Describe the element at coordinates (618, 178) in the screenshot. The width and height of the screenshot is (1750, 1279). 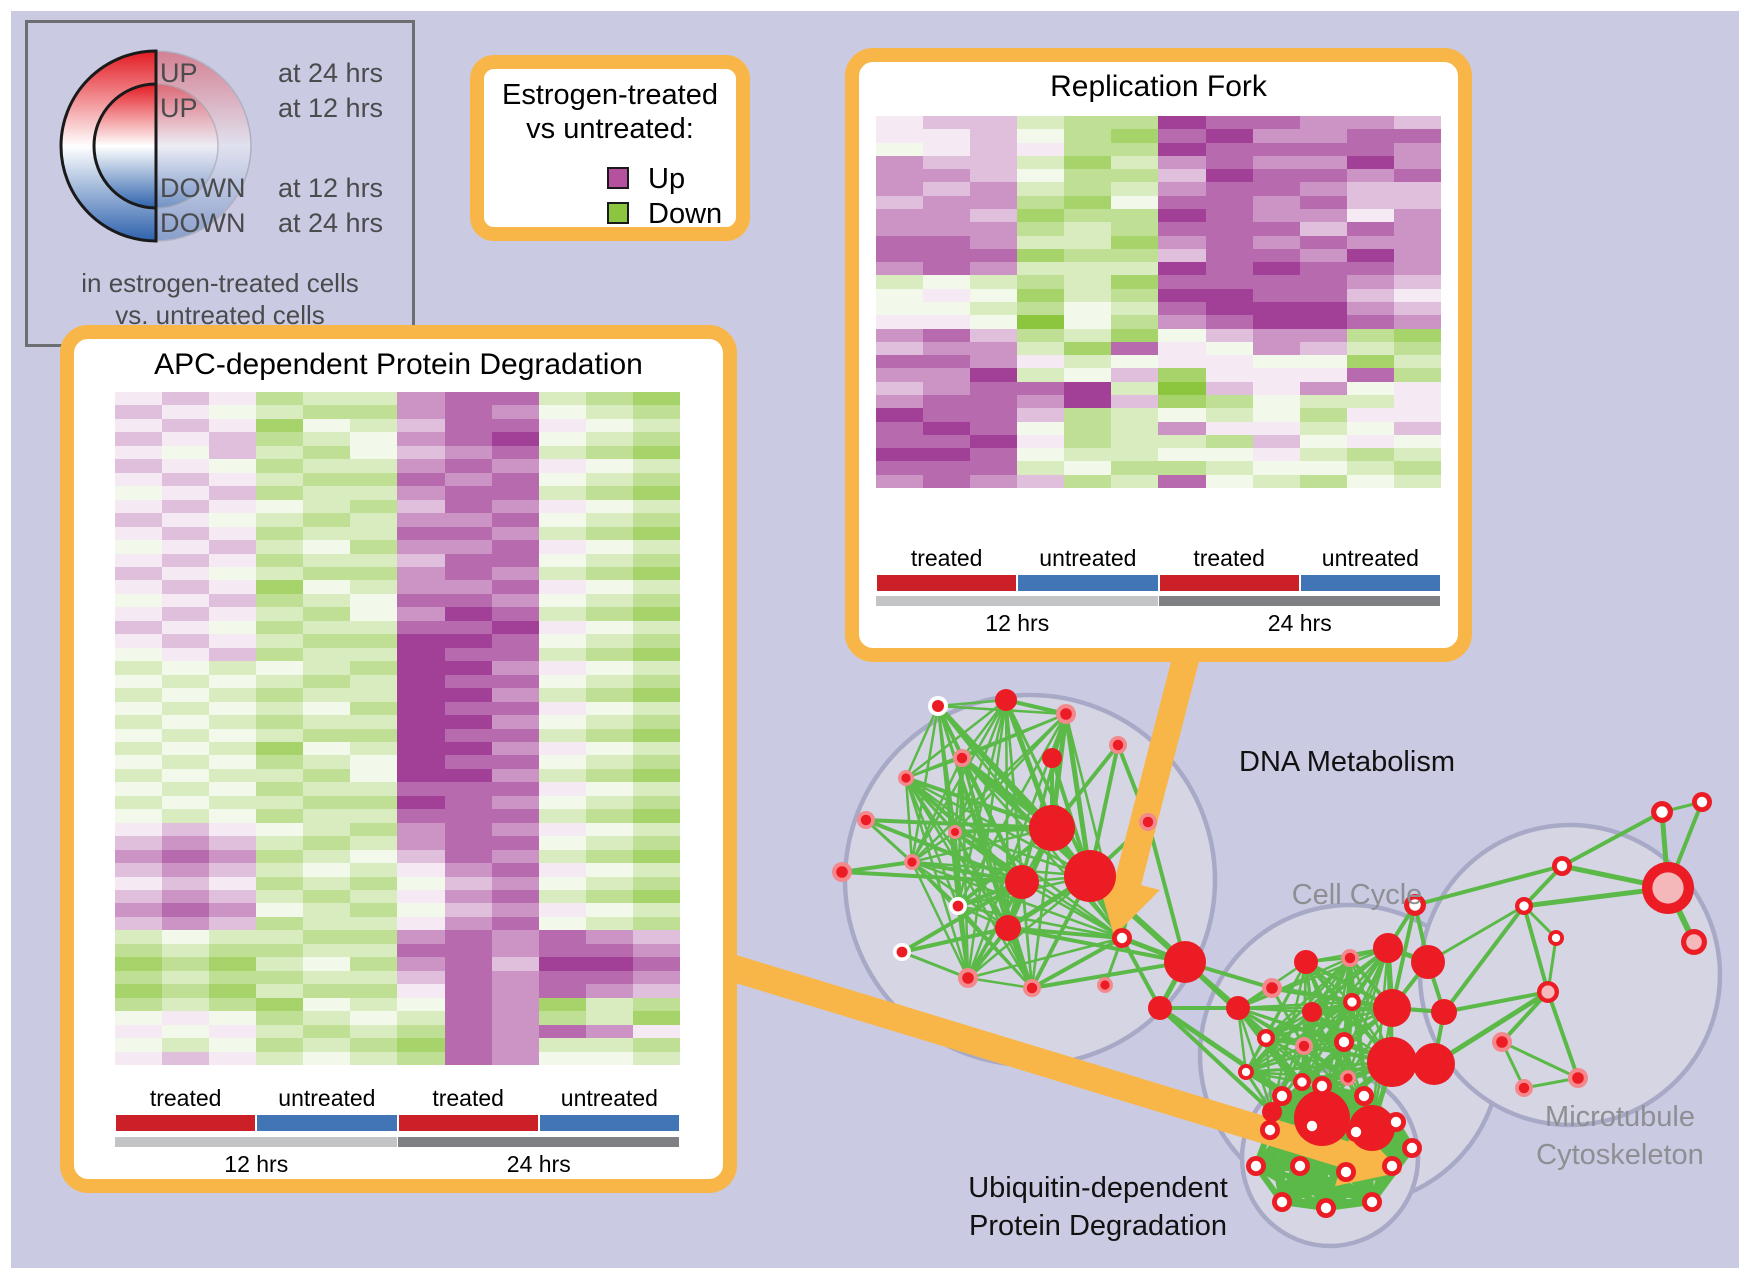
I see `up-color-swatch` at that location.